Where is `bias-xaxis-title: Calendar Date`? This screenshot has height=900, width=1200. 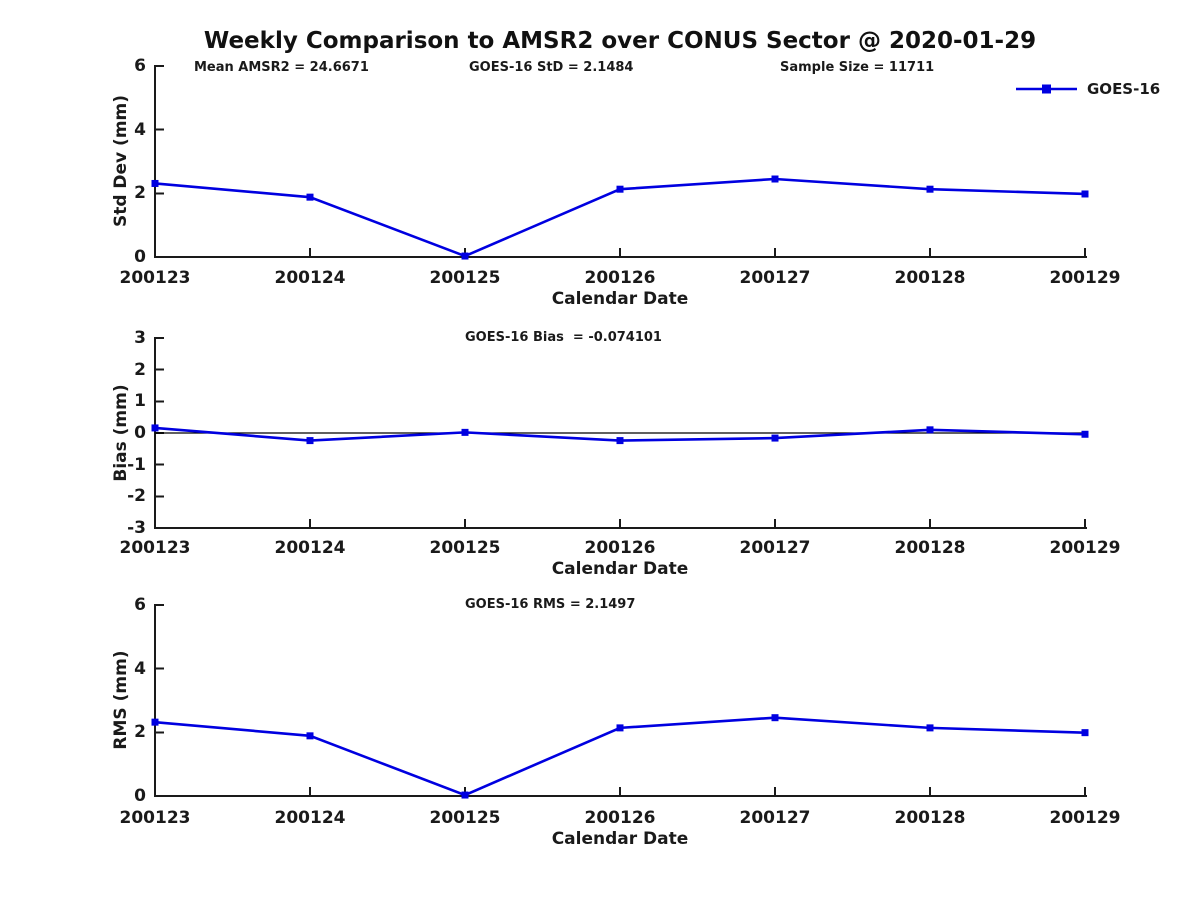 bias-xaxis-title: Calendar Date is located at coordinates (620, 569).